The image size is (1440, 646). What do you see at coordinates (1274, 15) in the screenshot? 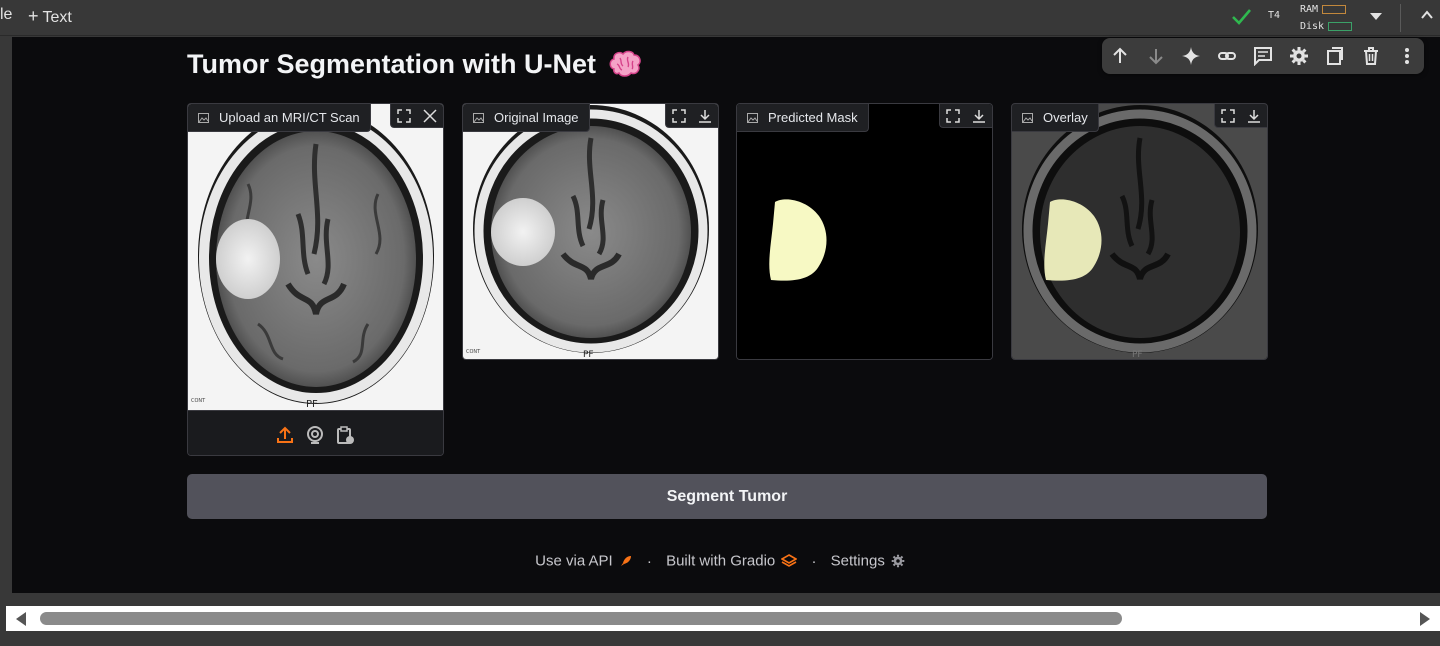
I see `runtime-label: T4` at bounding box center [1274, 15].